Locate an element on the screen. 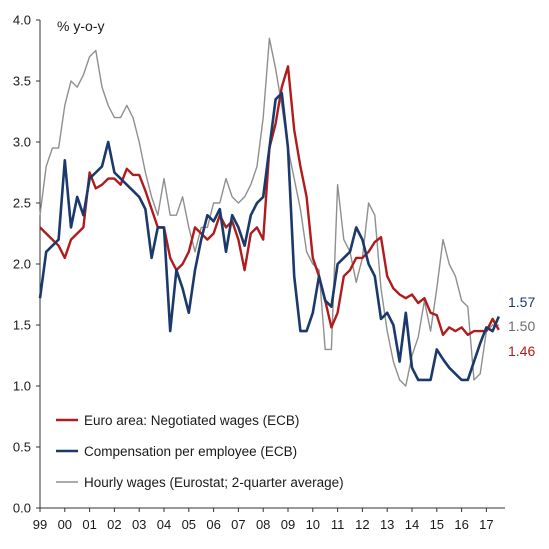  y-tick-label: 0.0 is located at coordinates (22, 508).